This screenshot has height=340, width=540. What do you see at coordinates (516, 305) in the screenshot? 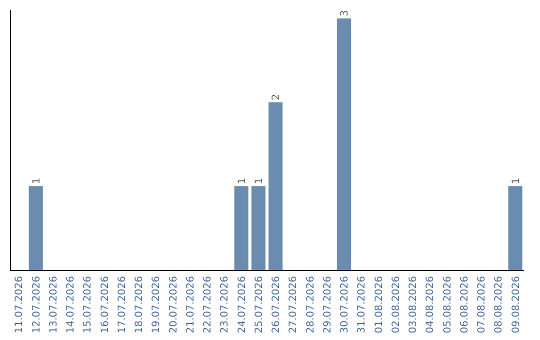
I see `x-tick-label: 09.08.2026` at bounding box center [516, 305].